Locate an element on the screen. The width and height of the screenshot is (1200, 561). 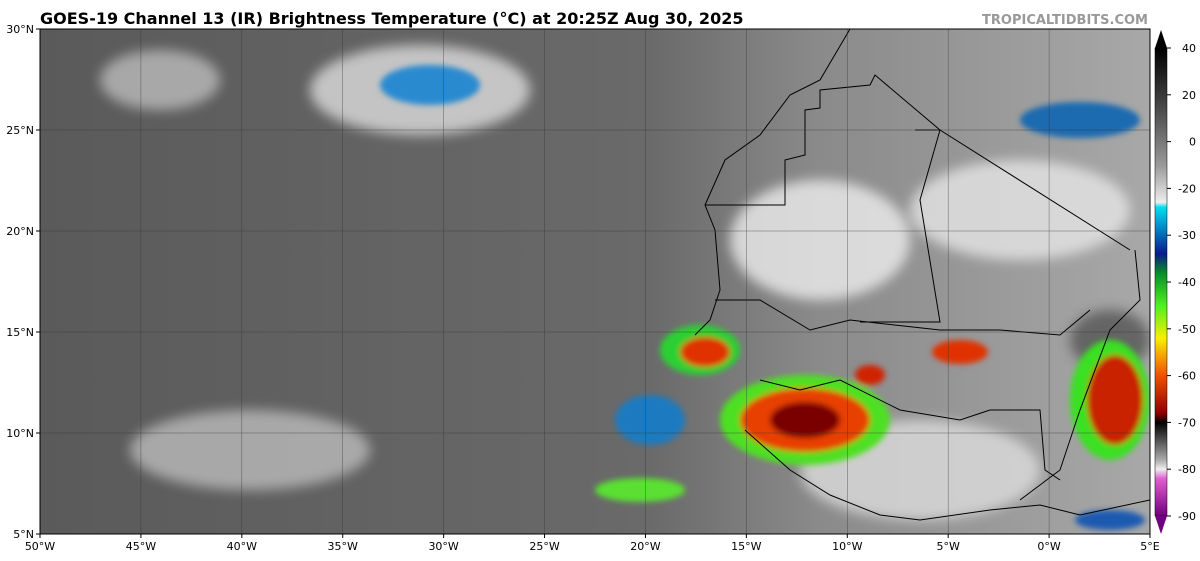
lon-label: 45°W is located at coordinates (141, 546).